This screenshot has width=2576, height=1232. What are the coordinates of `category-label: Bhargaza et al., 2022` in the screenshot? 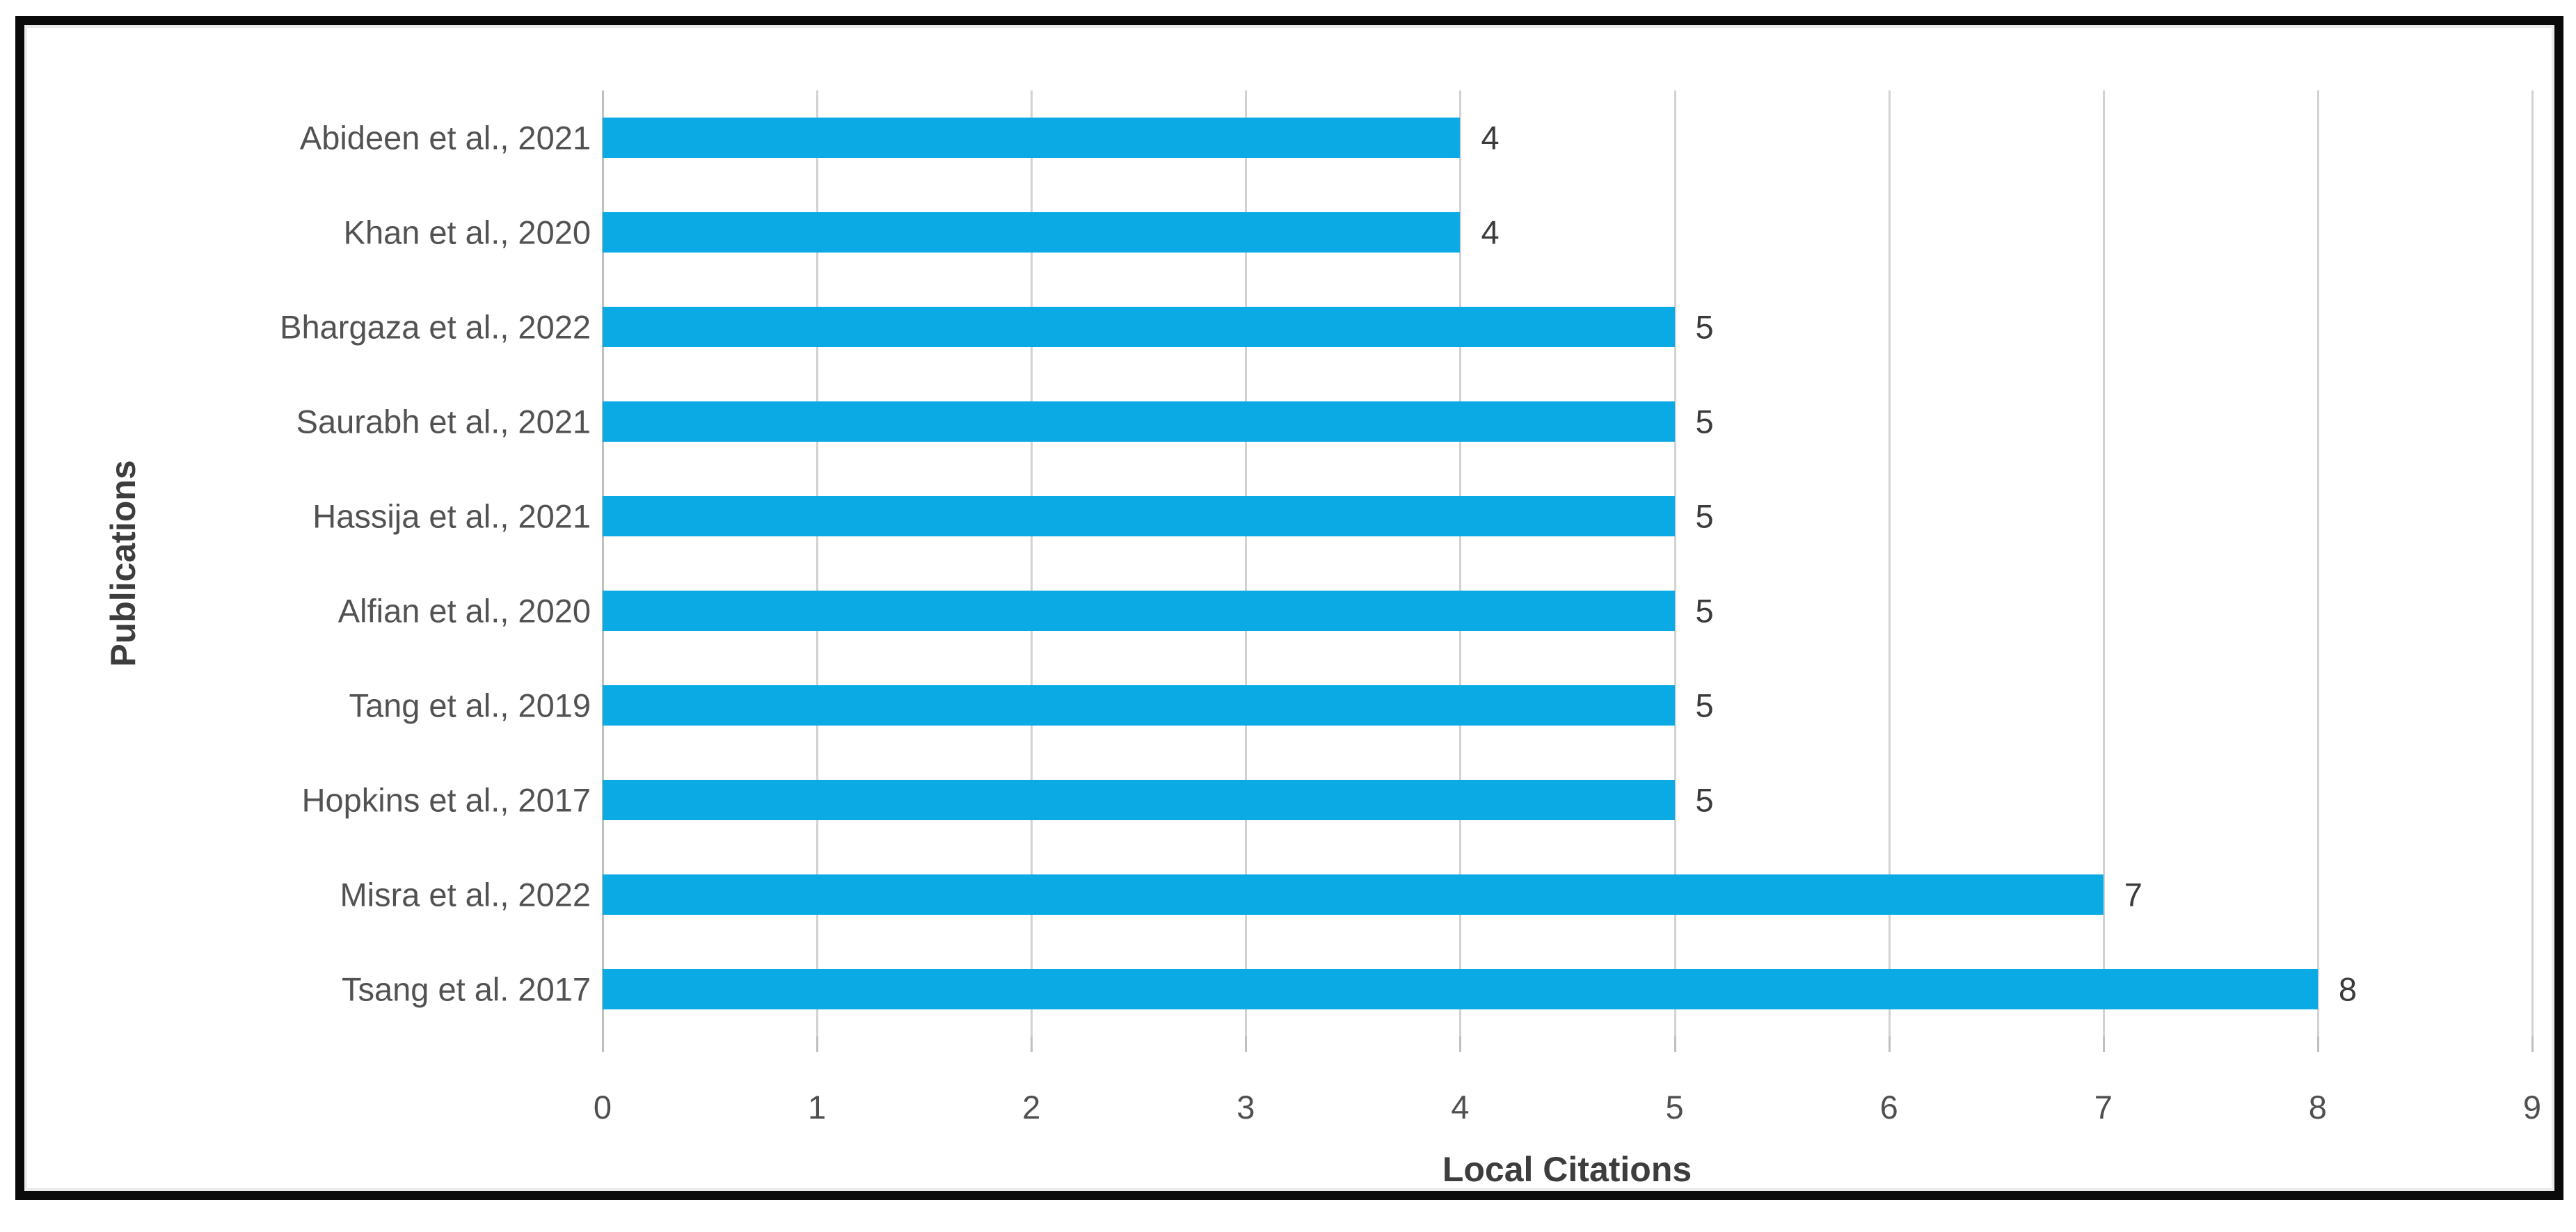 It's located at (435, 327).